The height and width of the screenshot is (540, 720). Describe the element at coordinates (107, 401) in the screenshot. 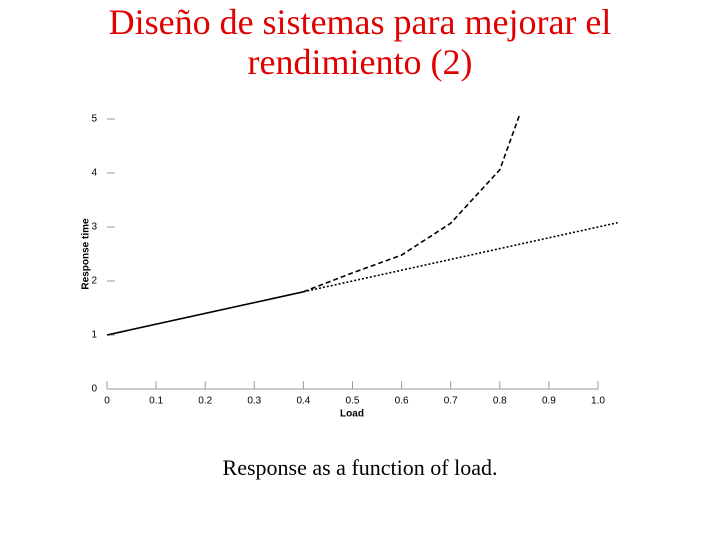

I see `x-tick-label: 0` at that location.